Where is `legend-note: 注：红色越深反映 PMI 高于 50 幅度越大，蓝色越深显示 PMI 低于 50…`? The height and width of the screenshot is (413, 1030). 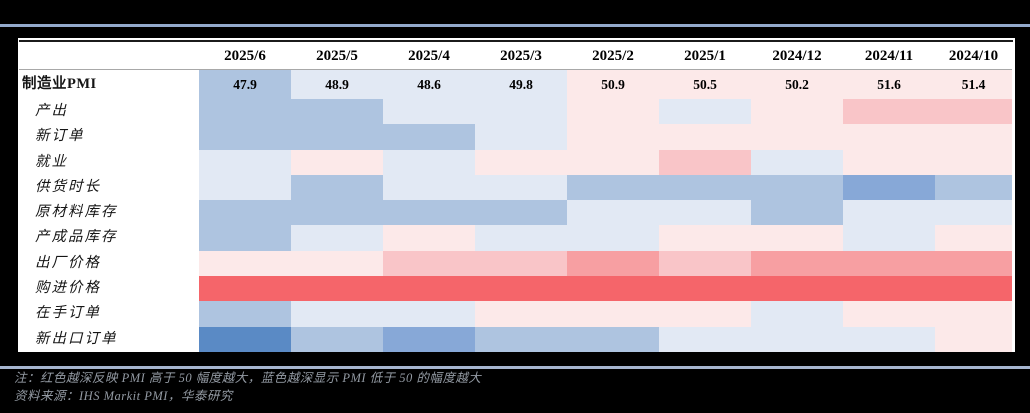 legend-note: 注：红色越深反映 PMI 高于 50 幅度越大，蓝色越深显示 PMI 低于 50… is located at coordinates (248, 378).